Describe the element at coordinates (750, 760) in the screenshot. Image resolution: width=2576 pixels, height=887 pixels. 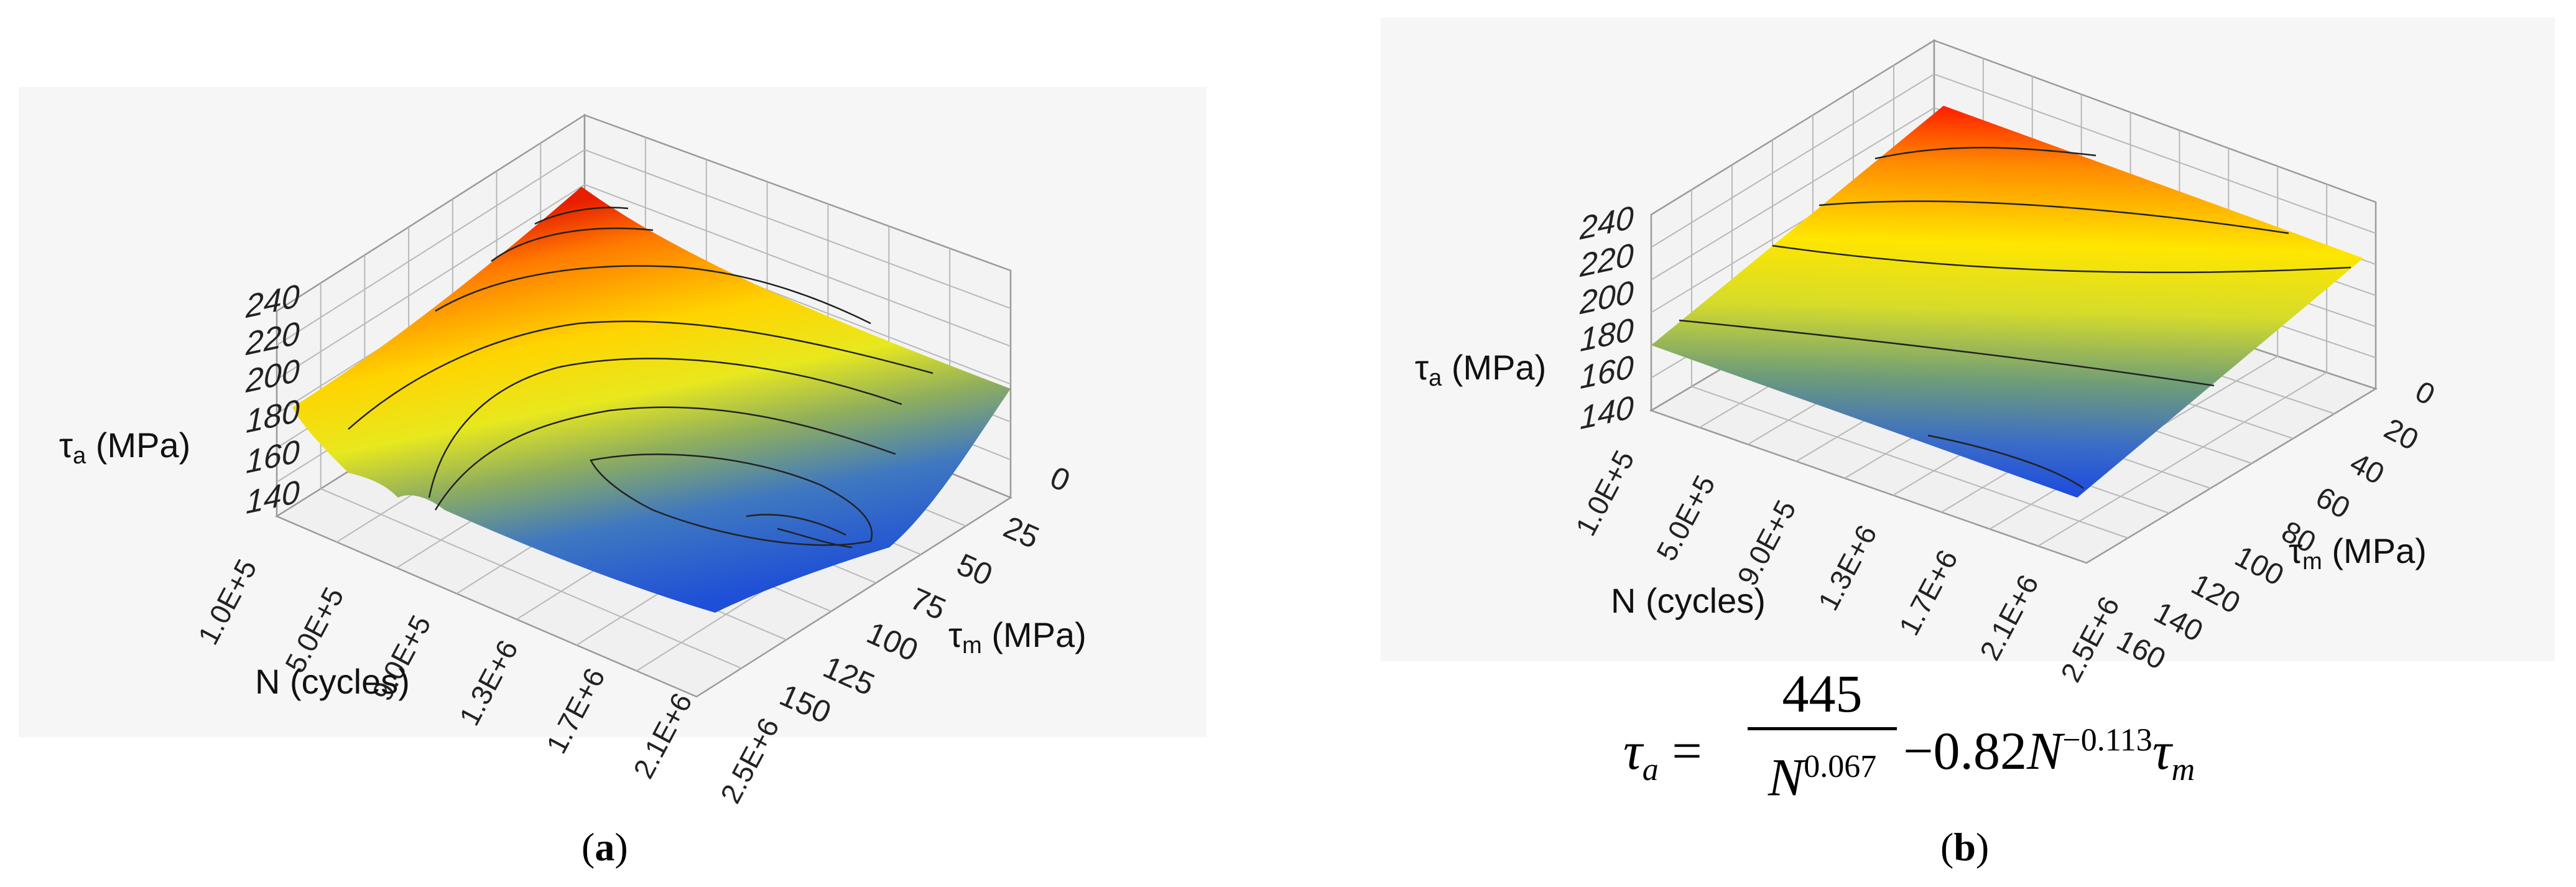
I see `panel-a-x-tick: 2.5E+6` at that location.